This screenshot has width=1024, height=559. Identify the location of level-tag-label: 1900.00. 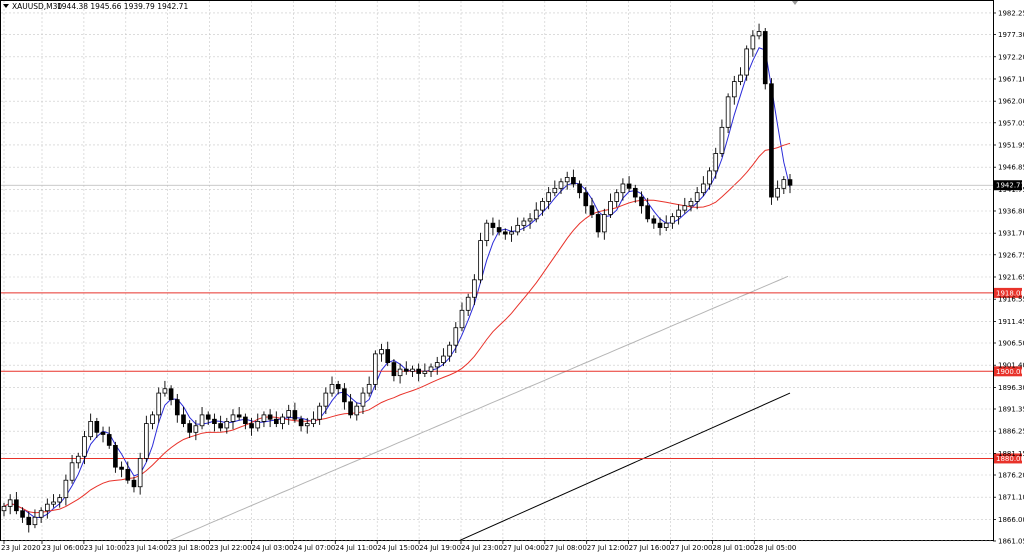
(1010, 372).